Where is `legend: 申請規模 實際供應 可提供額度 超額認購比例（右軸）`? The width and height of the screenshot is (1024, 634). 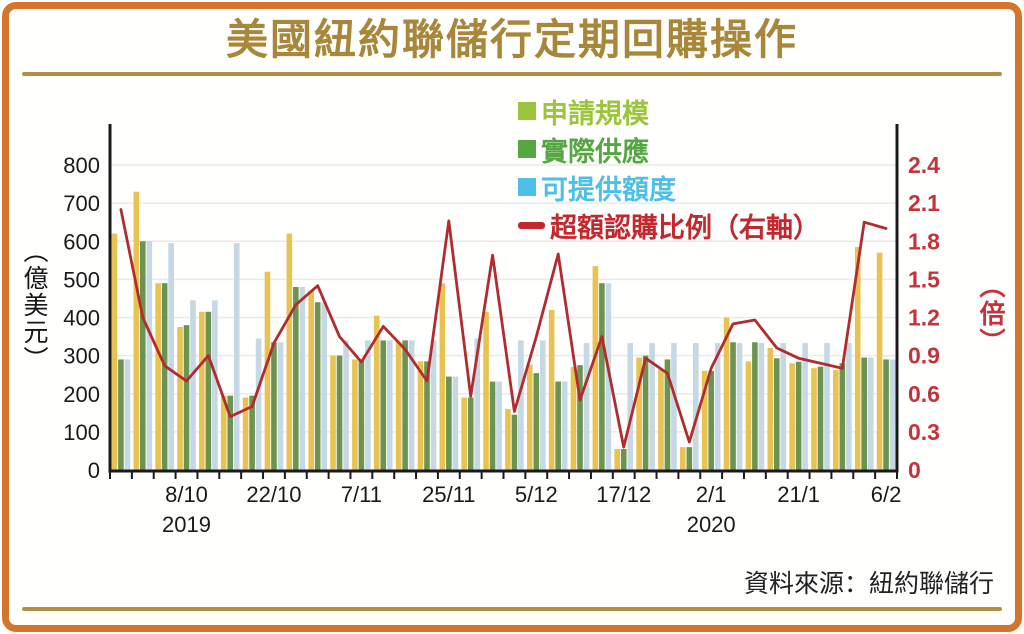 legend: 申請規模 實際供應 可提供額度 超額認購比例（右軸） is located at coordinates (669, 168).